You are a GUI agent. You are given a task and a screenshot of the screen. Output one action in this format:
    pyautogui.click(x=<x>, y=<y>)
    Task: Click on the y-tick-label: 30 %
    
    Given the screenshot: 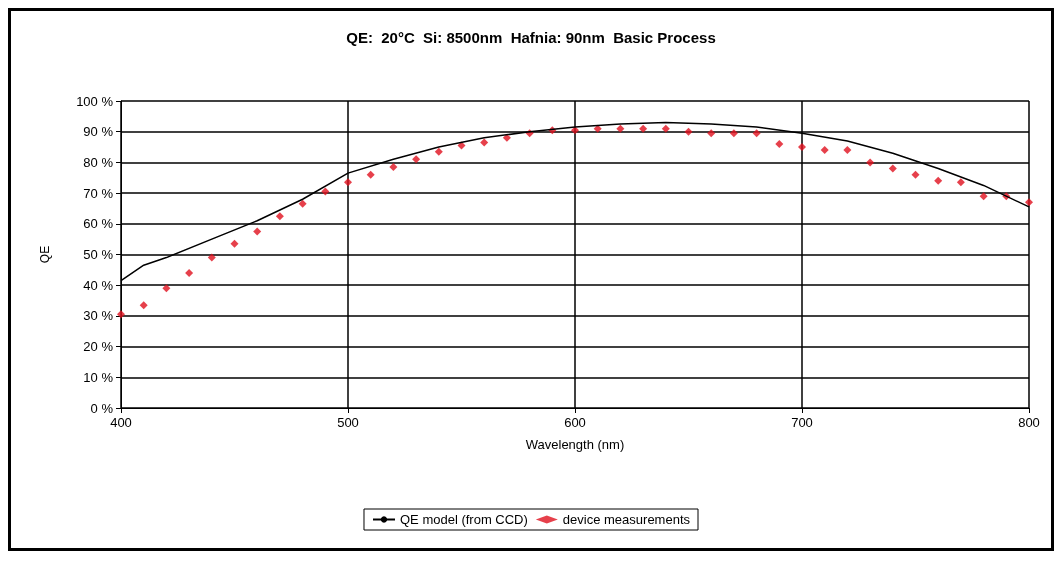 What is the action you would take?
    pyautogui.click(x=98, y=316)
    